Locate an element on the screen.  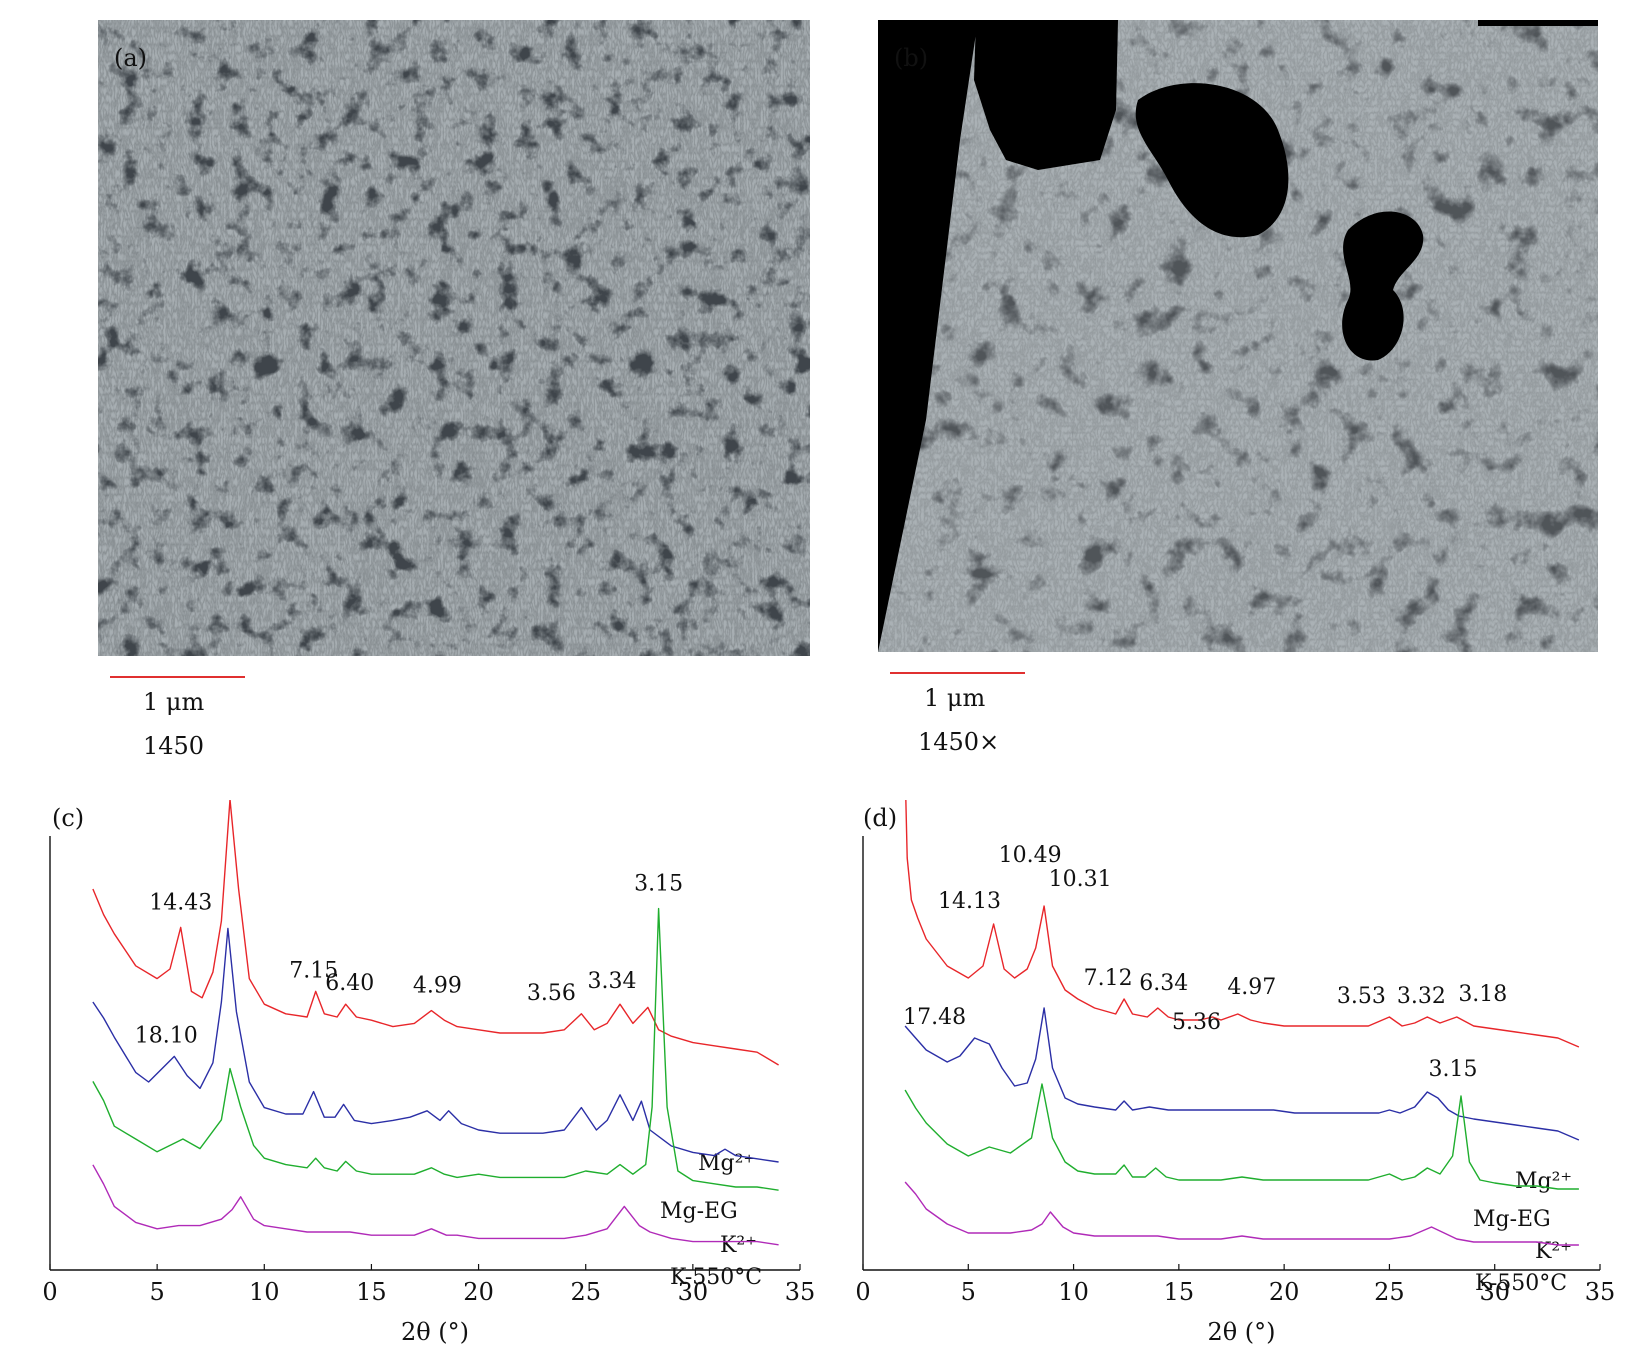
peak-label: 14.13 is located at coordinates (969, 901).